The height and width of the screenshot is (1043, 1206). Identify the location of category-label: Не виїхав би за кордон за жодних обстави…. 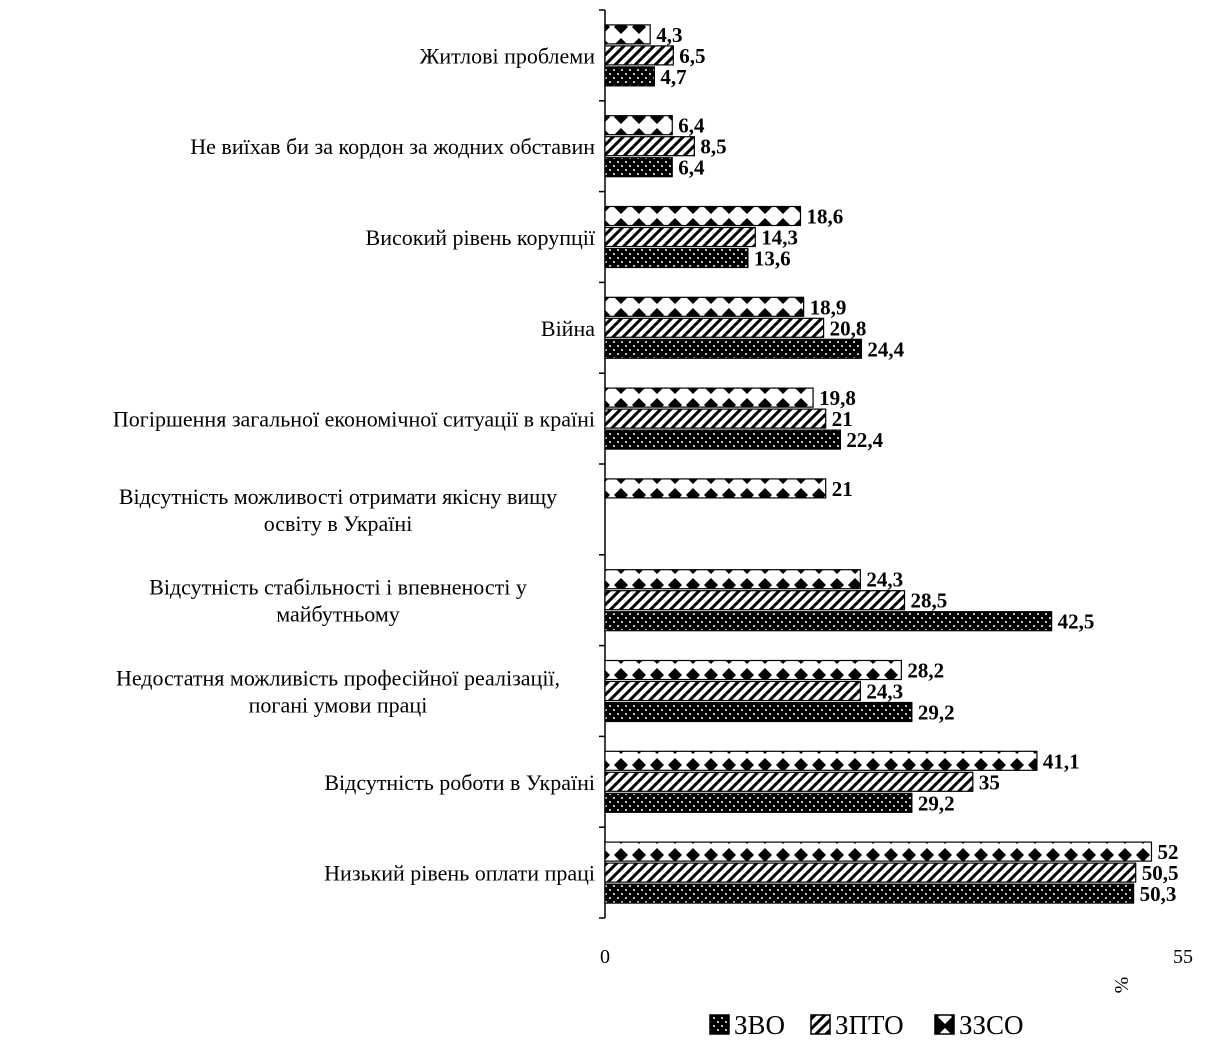
(392, 146).